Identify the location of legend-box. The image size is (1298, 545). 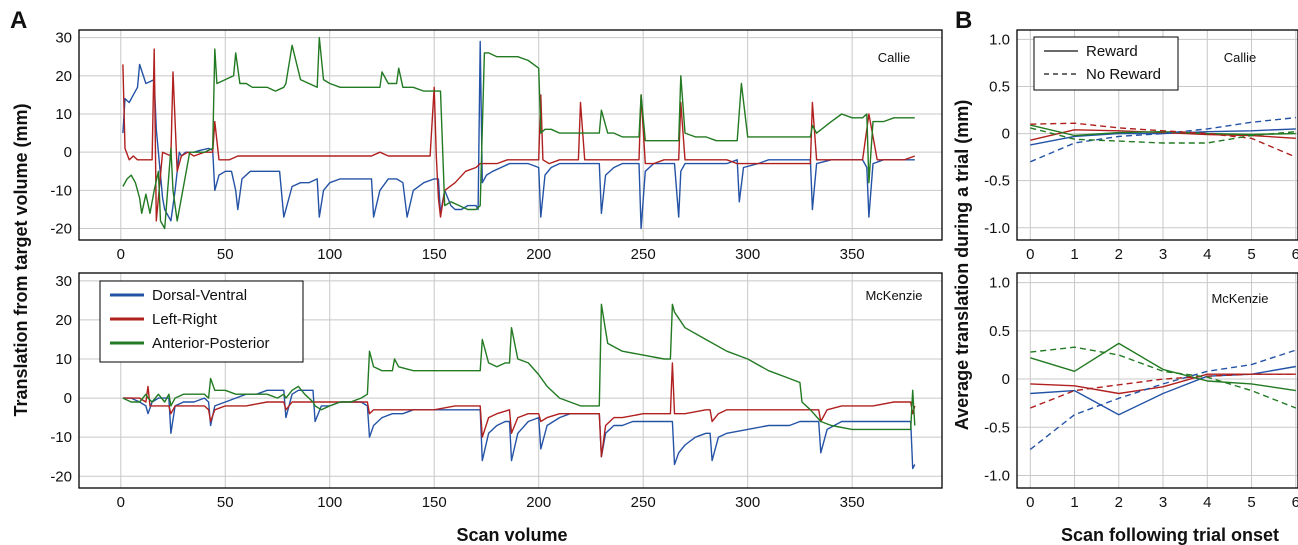
(1106, 63).